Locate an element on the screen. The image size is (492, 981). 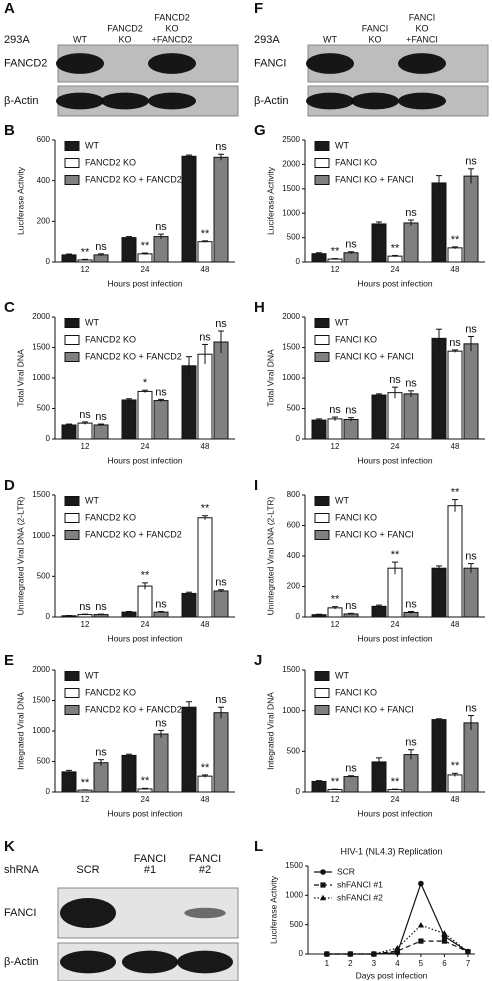
y-tick-label: 200 is located at coordinates (294, 586).